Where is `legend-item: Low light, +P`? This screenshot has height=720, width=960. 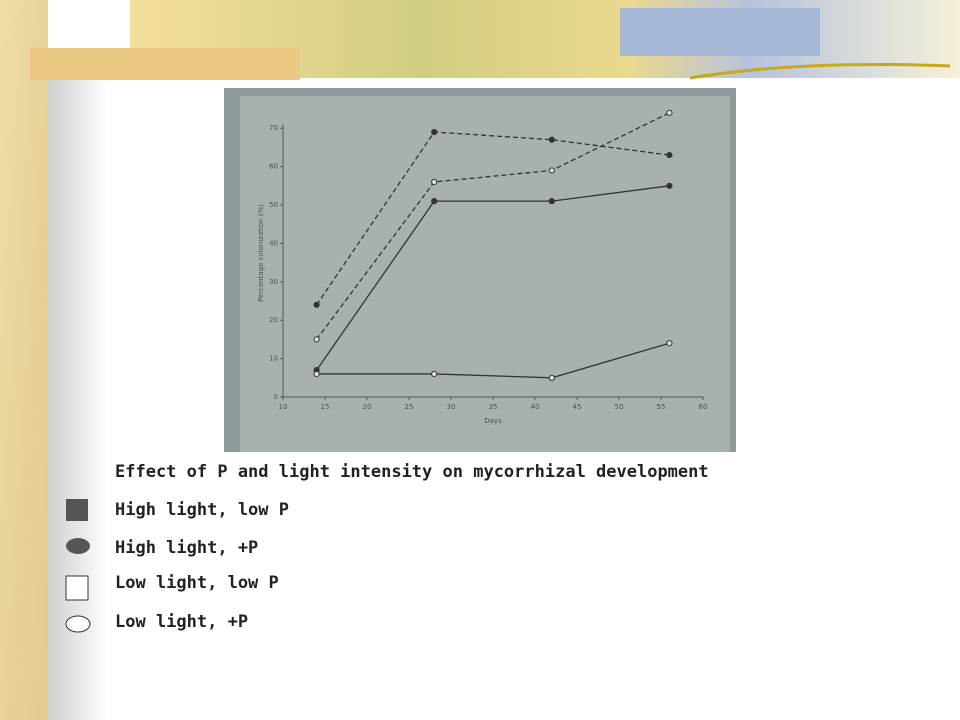 legend-item: Low light, +P is located at coordinates (181, 622).